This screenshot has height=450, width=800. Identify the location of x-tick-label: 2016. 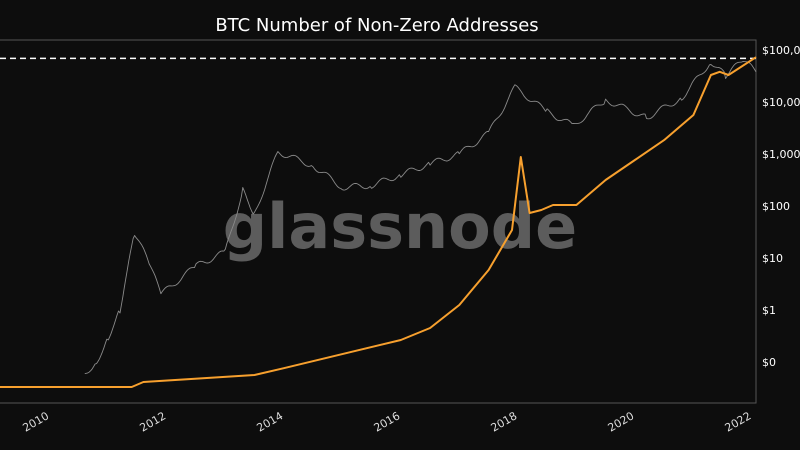
(387, 421).